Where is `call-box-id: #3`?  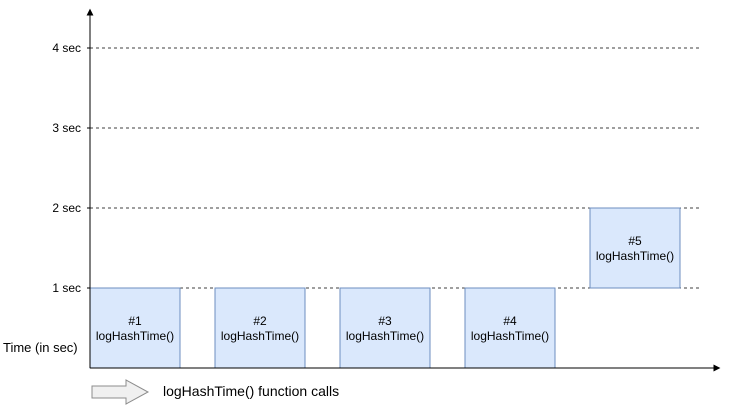
call-box-id: #3 is located at coordinates (385, 321).